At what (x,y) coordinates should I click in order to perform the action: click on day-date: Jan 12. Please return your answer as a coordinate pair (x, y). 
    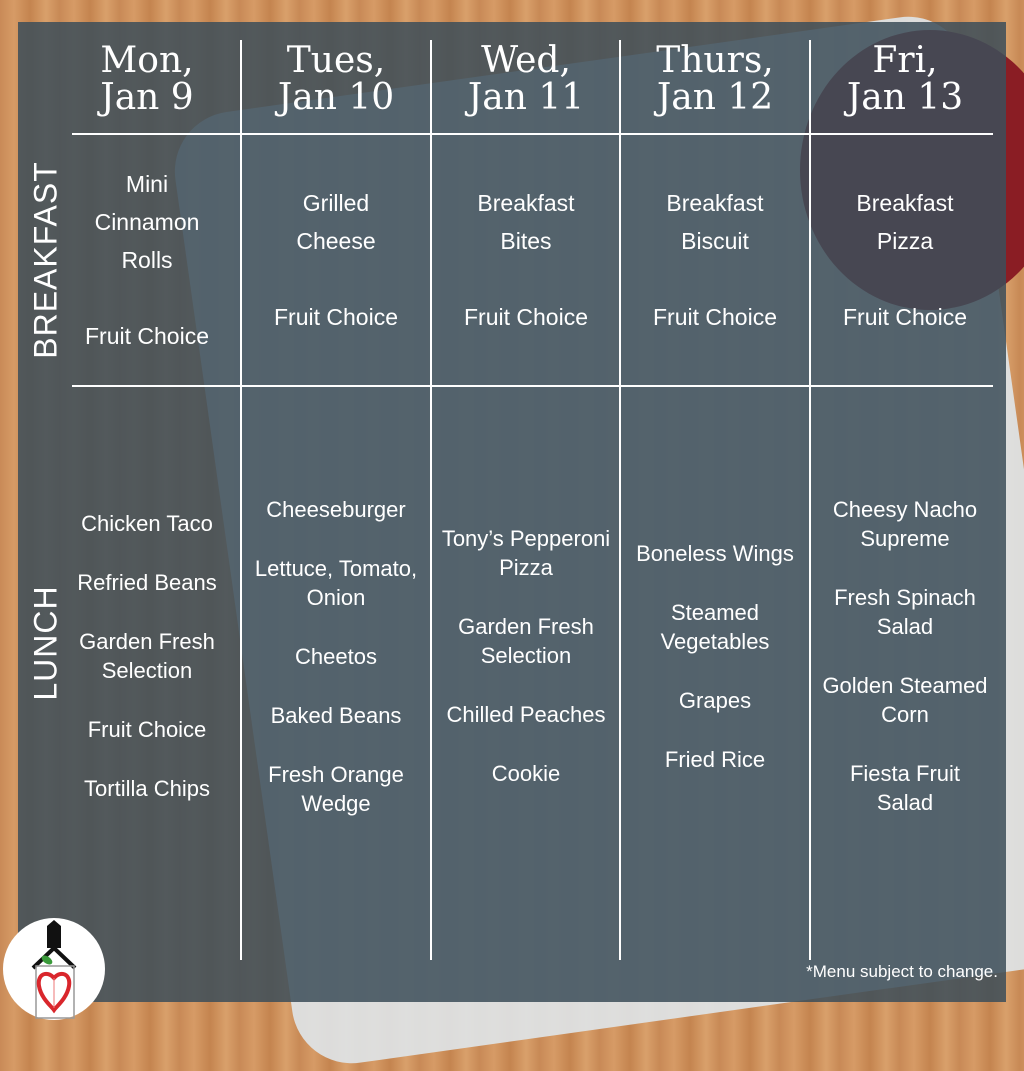
    Looking at the image, I should click on (715, 97).